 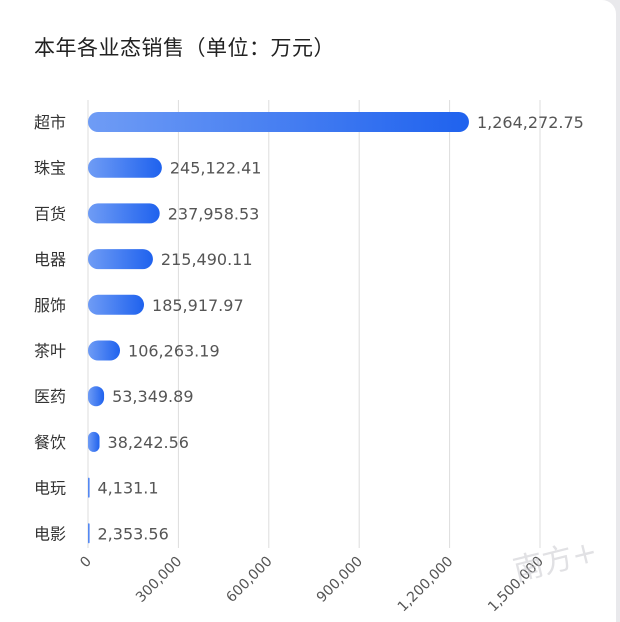 What do you see at coordinates (50, 396) in the screenshot?
I see `category-label: 医药` at bounding box center [50, 396].